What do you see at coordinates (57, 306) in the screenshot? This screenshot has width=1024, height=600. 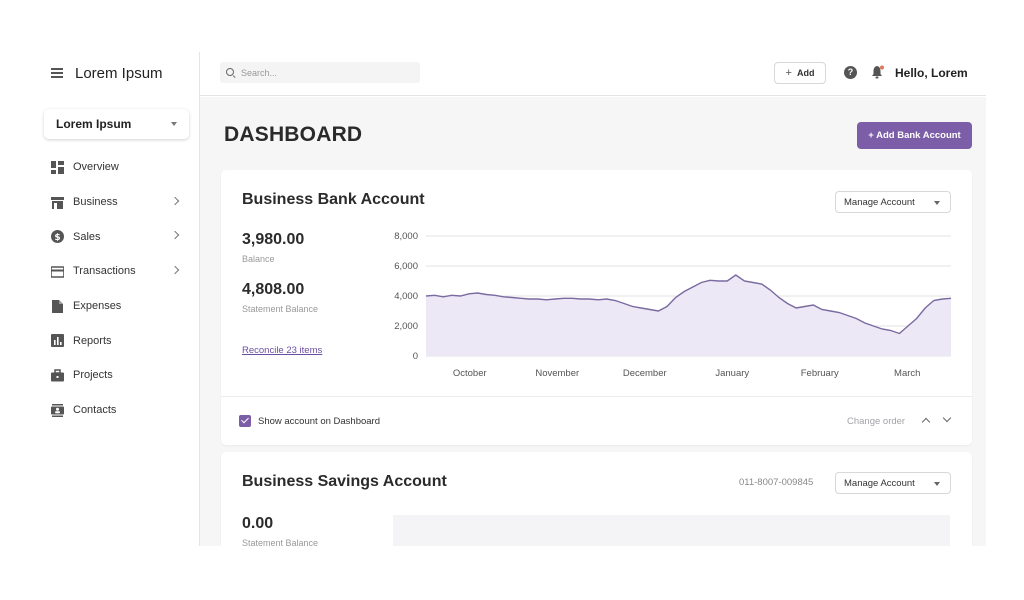 I see `document-icon` at bounding box center [57, 306].